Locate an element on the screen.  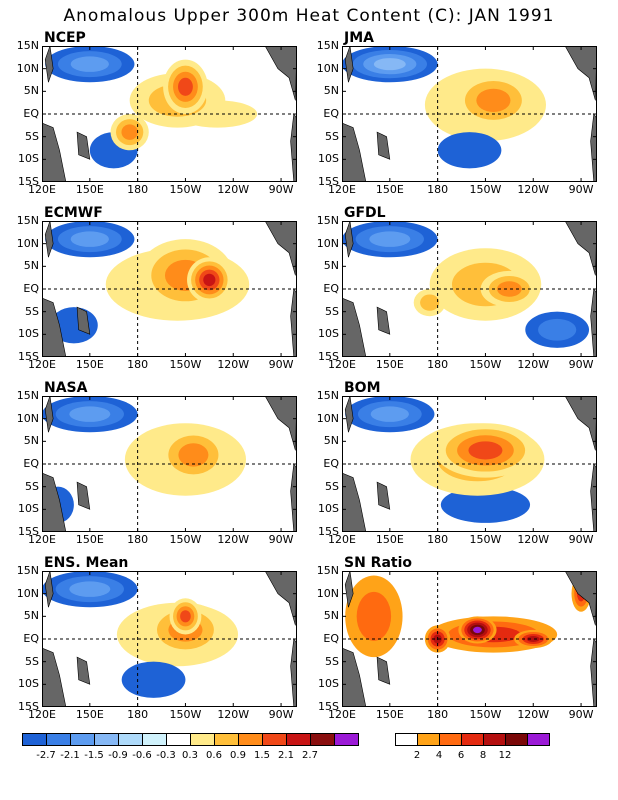
colorbar-tick-label: -0.3 is located at coordinates (166, 755).